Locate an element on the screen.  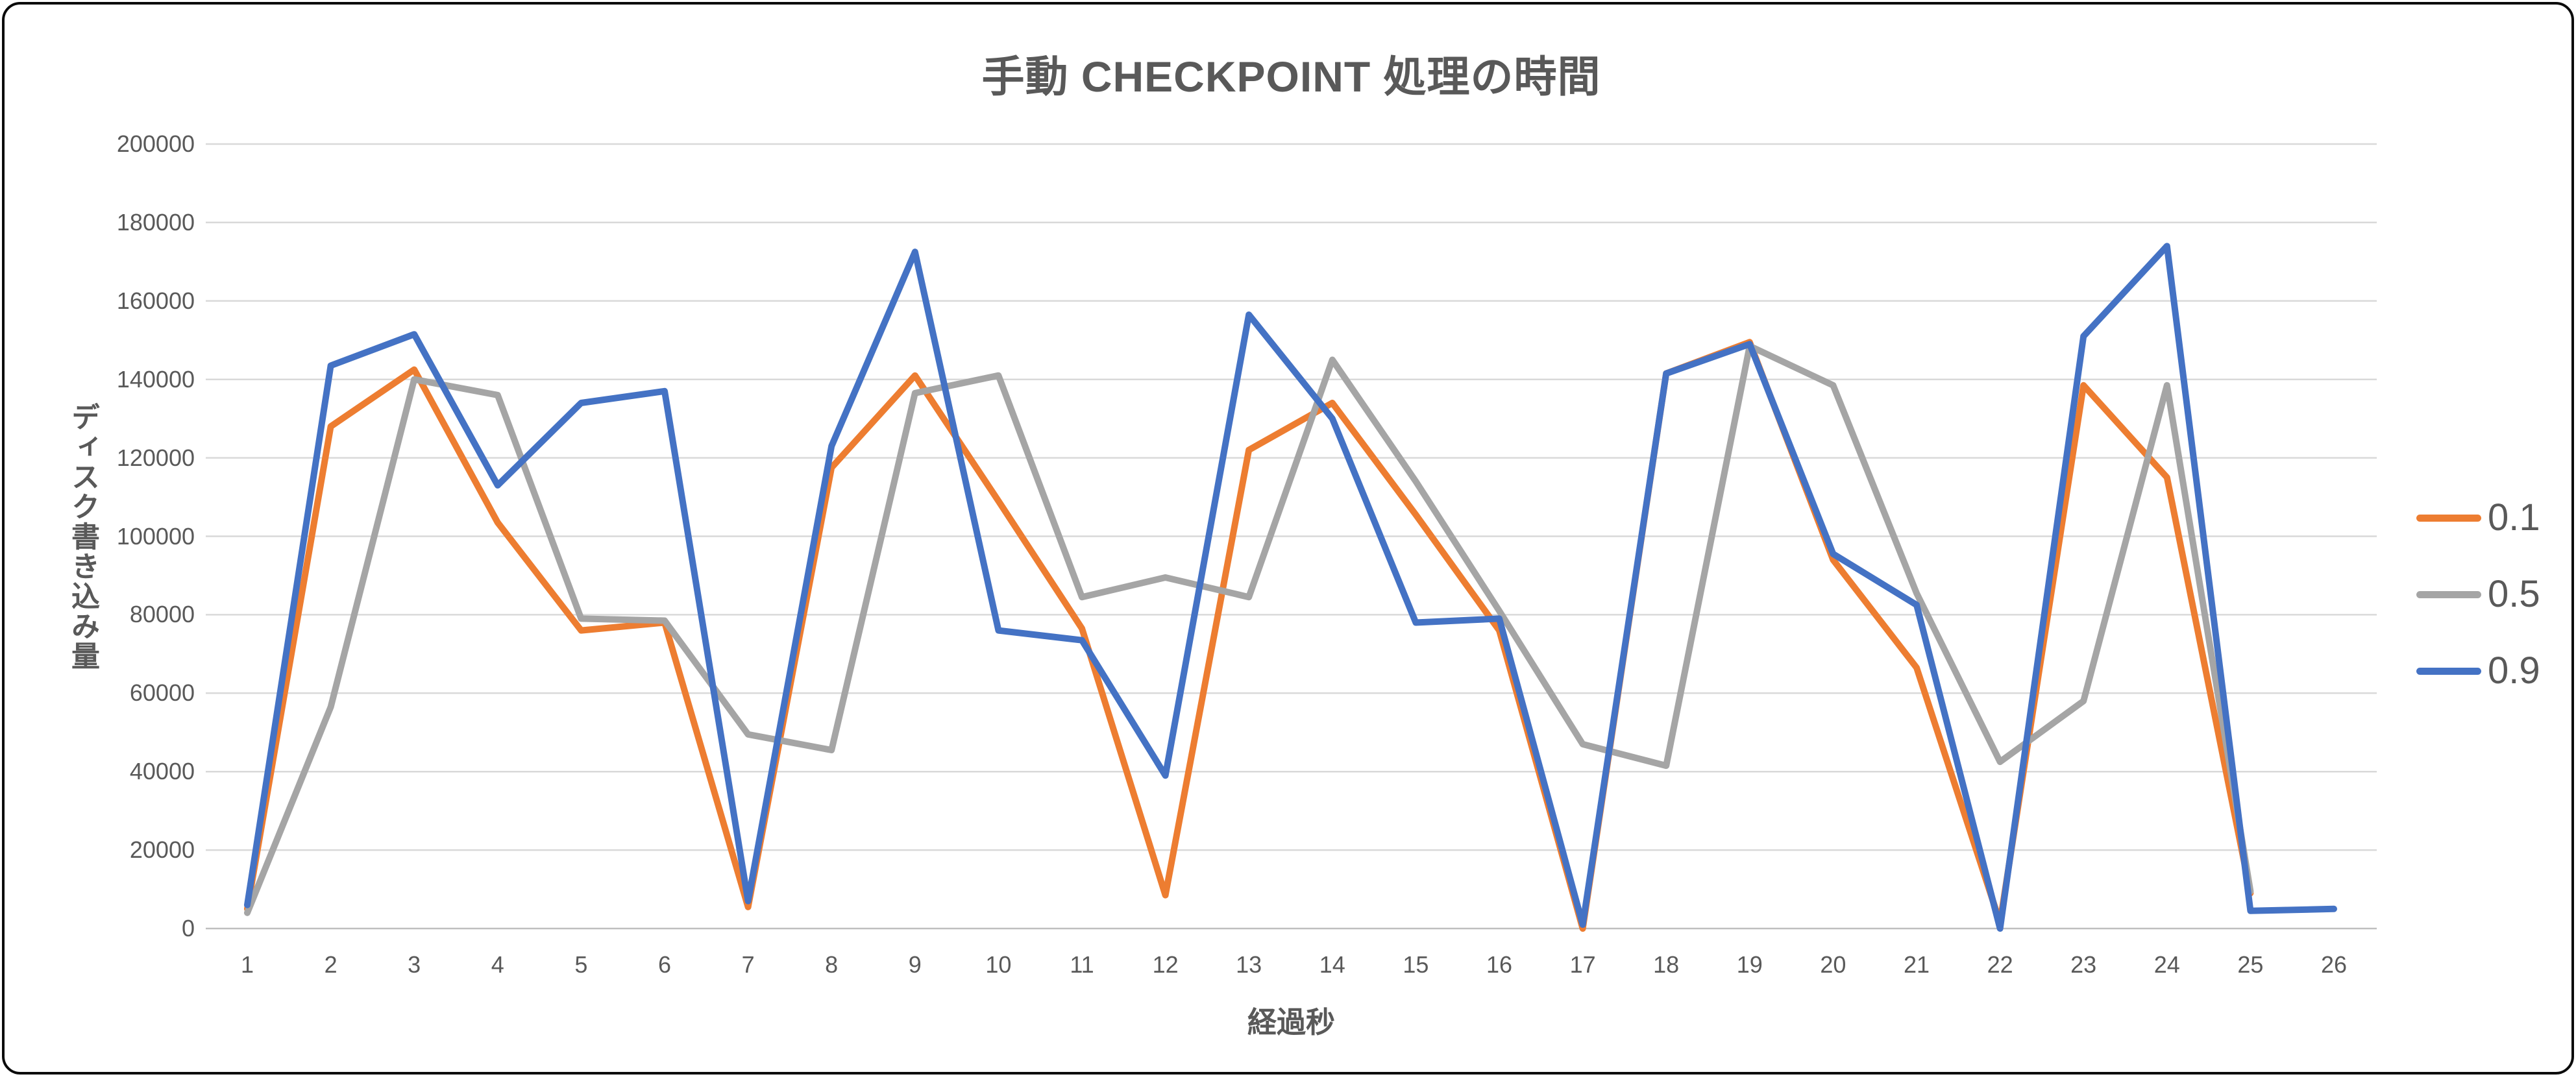
y-tick-label-140000: 140000 is located at coordinates (100, 379).